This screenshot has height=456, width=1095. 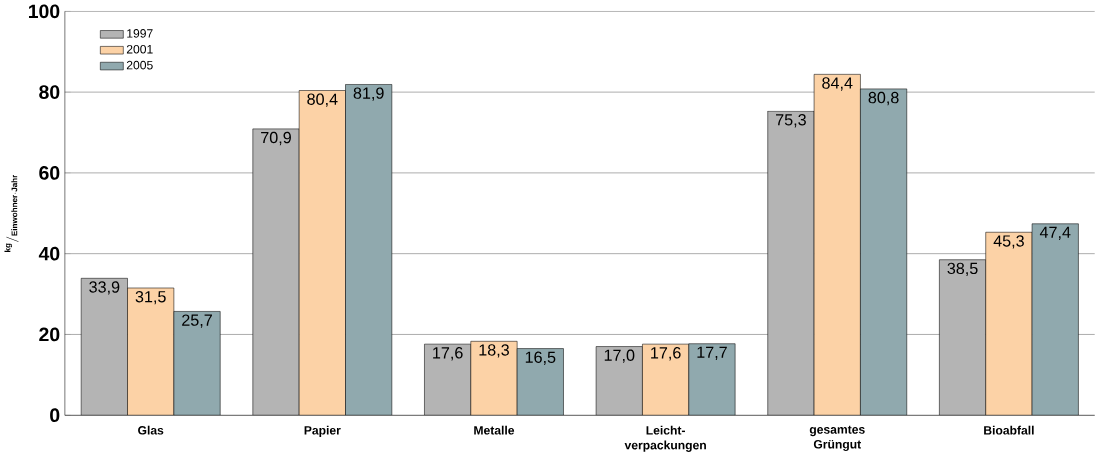 What do you see at coordinates (151, 430) in the screenshot?
I see `x-tick-label: Glas` at bounding box center [151, 430].